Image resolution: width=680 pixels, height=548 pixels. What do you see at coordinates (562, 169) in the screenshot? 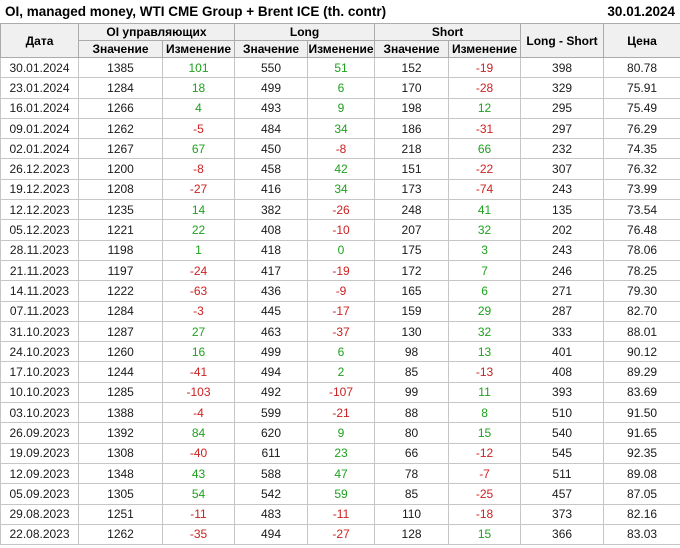
I see `cell-long-short: 307` at bounding box center [562, 169].